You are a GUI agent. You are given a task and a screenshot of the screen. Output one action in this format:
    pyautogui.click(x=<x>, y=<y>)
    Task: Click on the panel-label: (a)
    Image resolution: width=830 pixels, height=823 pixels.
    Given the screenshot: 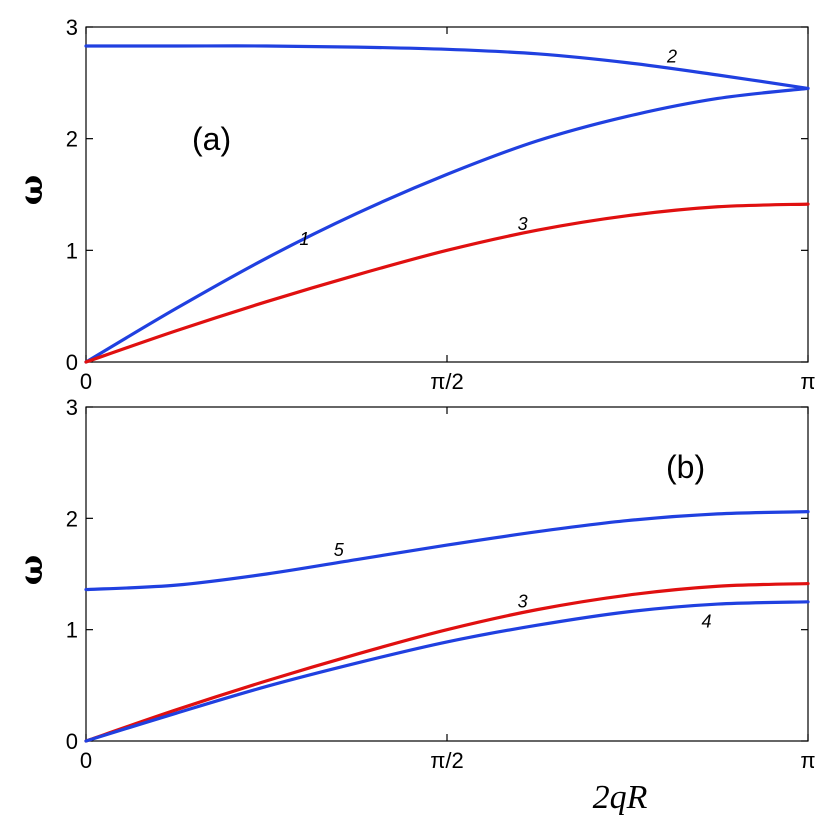 What is the action you would take?
    pyautogui.click(x=211, y=139)
    